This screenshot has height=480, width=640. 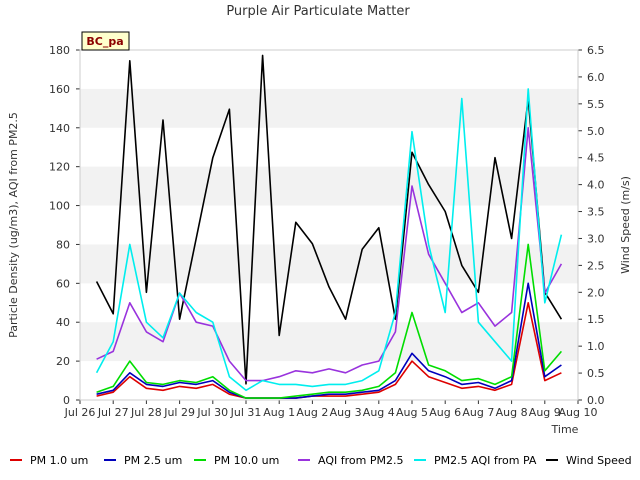 What do you see at coordinates (596, 185) in the screenshot?
I see `y2-tick-label: 4.0` at bounding box center [596, 185].